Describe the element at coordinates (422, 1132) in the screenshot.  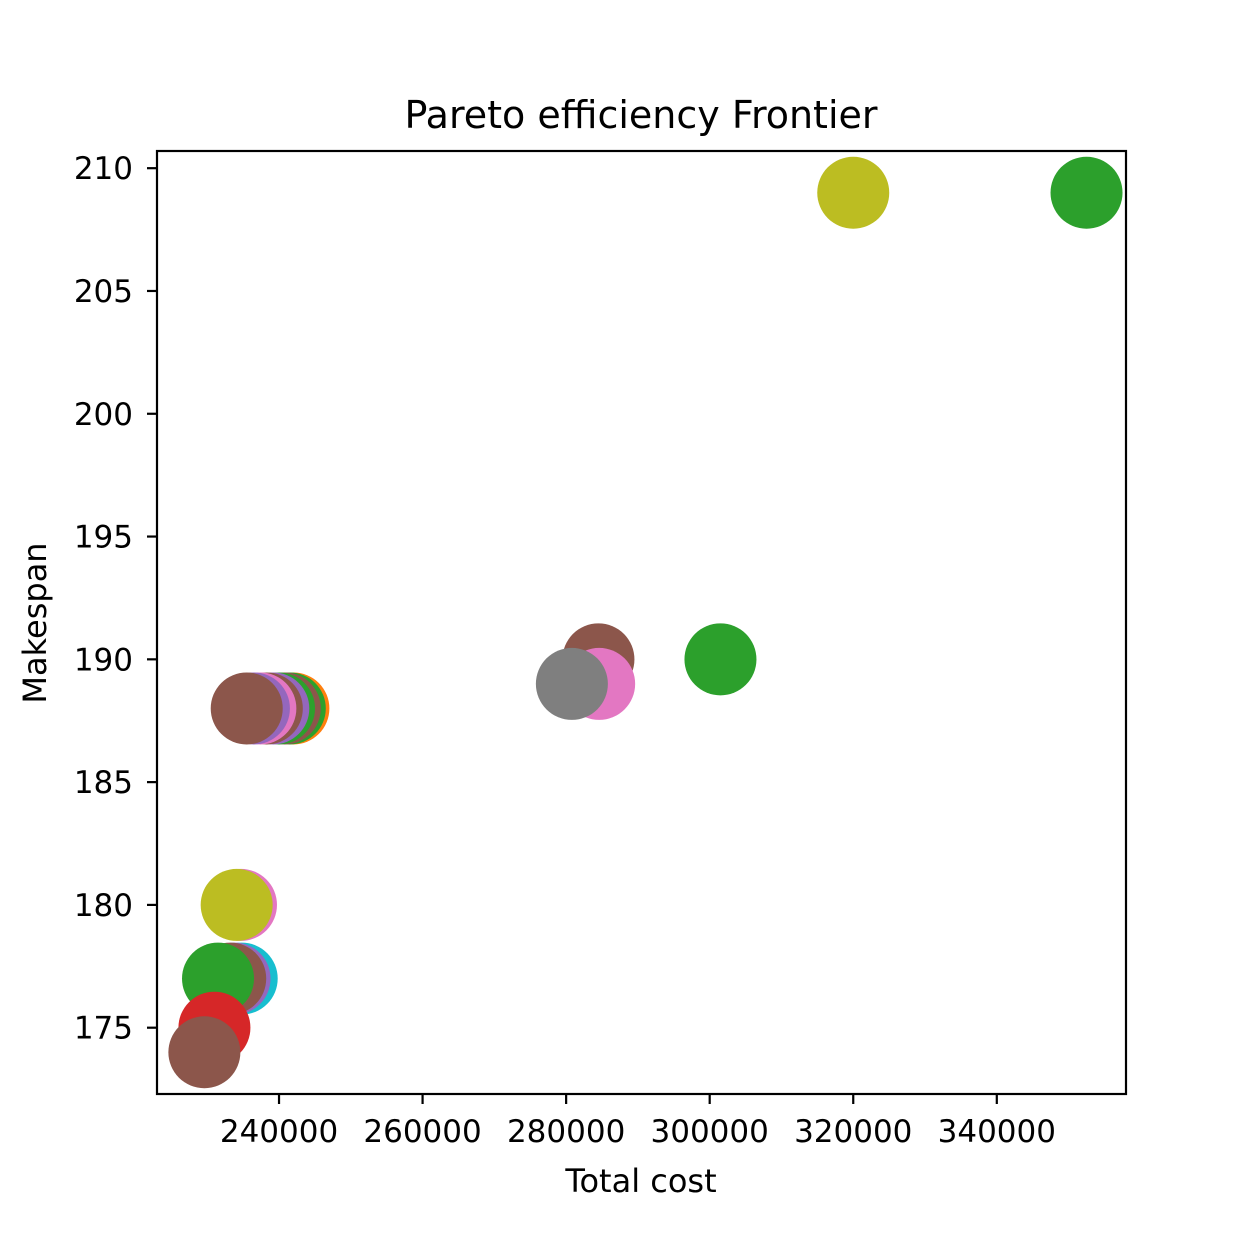
I see `x-tick-label-260000: 260000` at that location.